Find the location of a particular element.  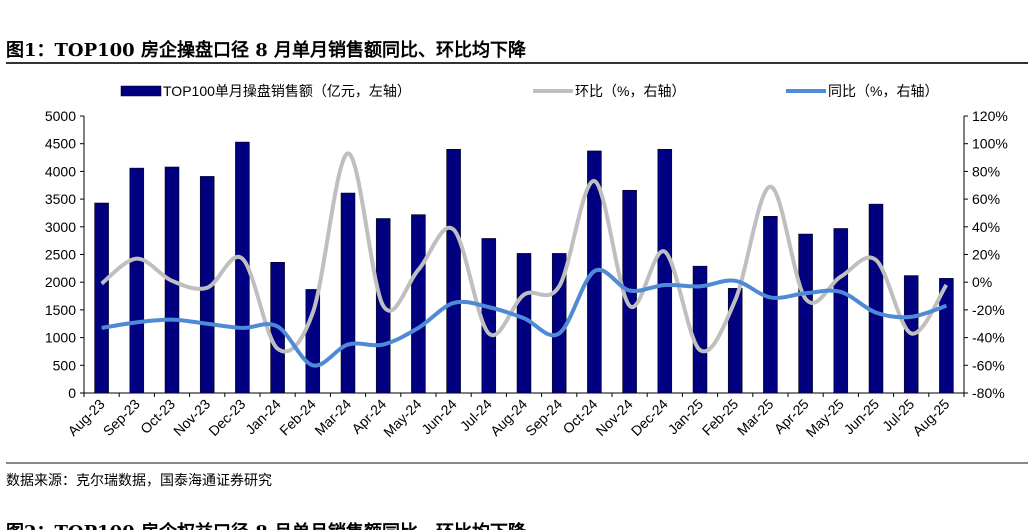

left-tick-label: 4500 is located at coordinates (60, 144).